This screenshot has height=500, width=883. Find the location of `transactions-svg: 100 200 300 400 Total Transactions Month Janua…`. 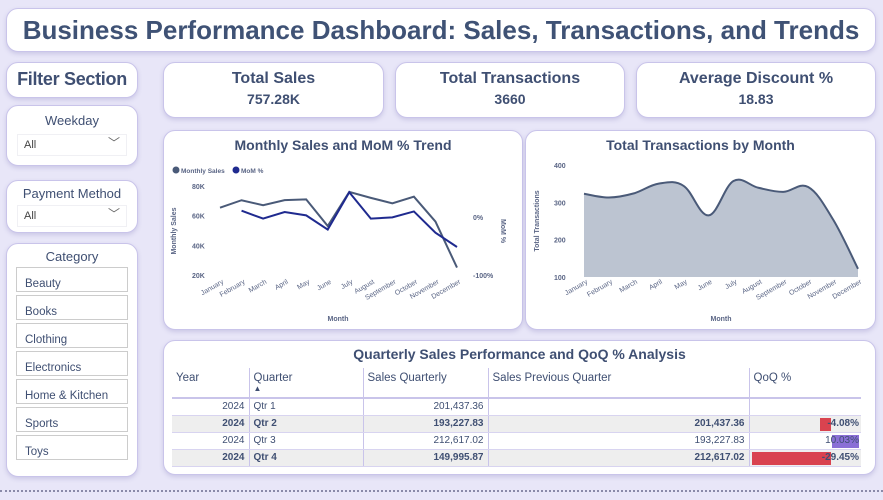

transactions-svg: 100 200 300 400 Total Transactions Month Janua… is located at coordinates (699, 243).